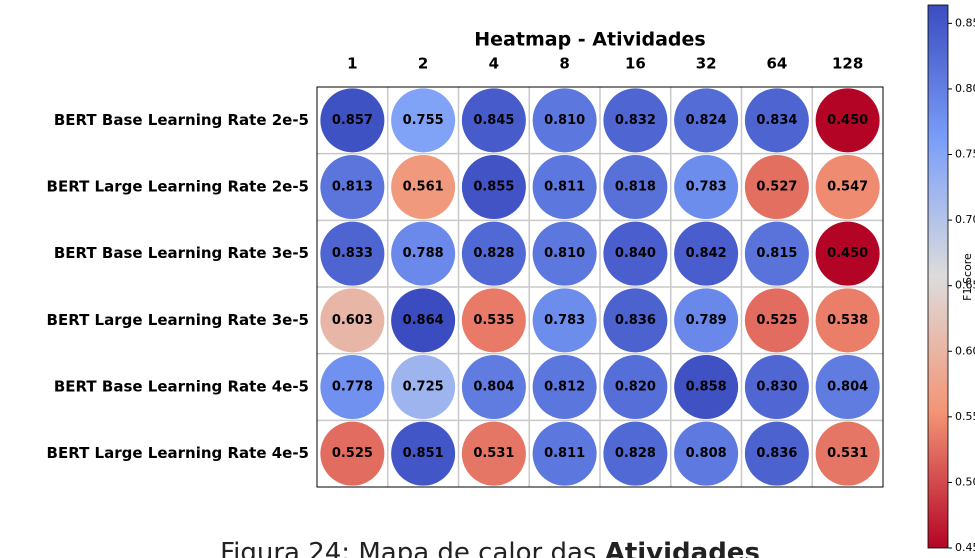 Image resolution: width=975 pixels, height=558 pixels. What do you see at coordinates (706, 64) in the screenshot?
I see `x-tick-label: 32` at bounding box center [706, 64].